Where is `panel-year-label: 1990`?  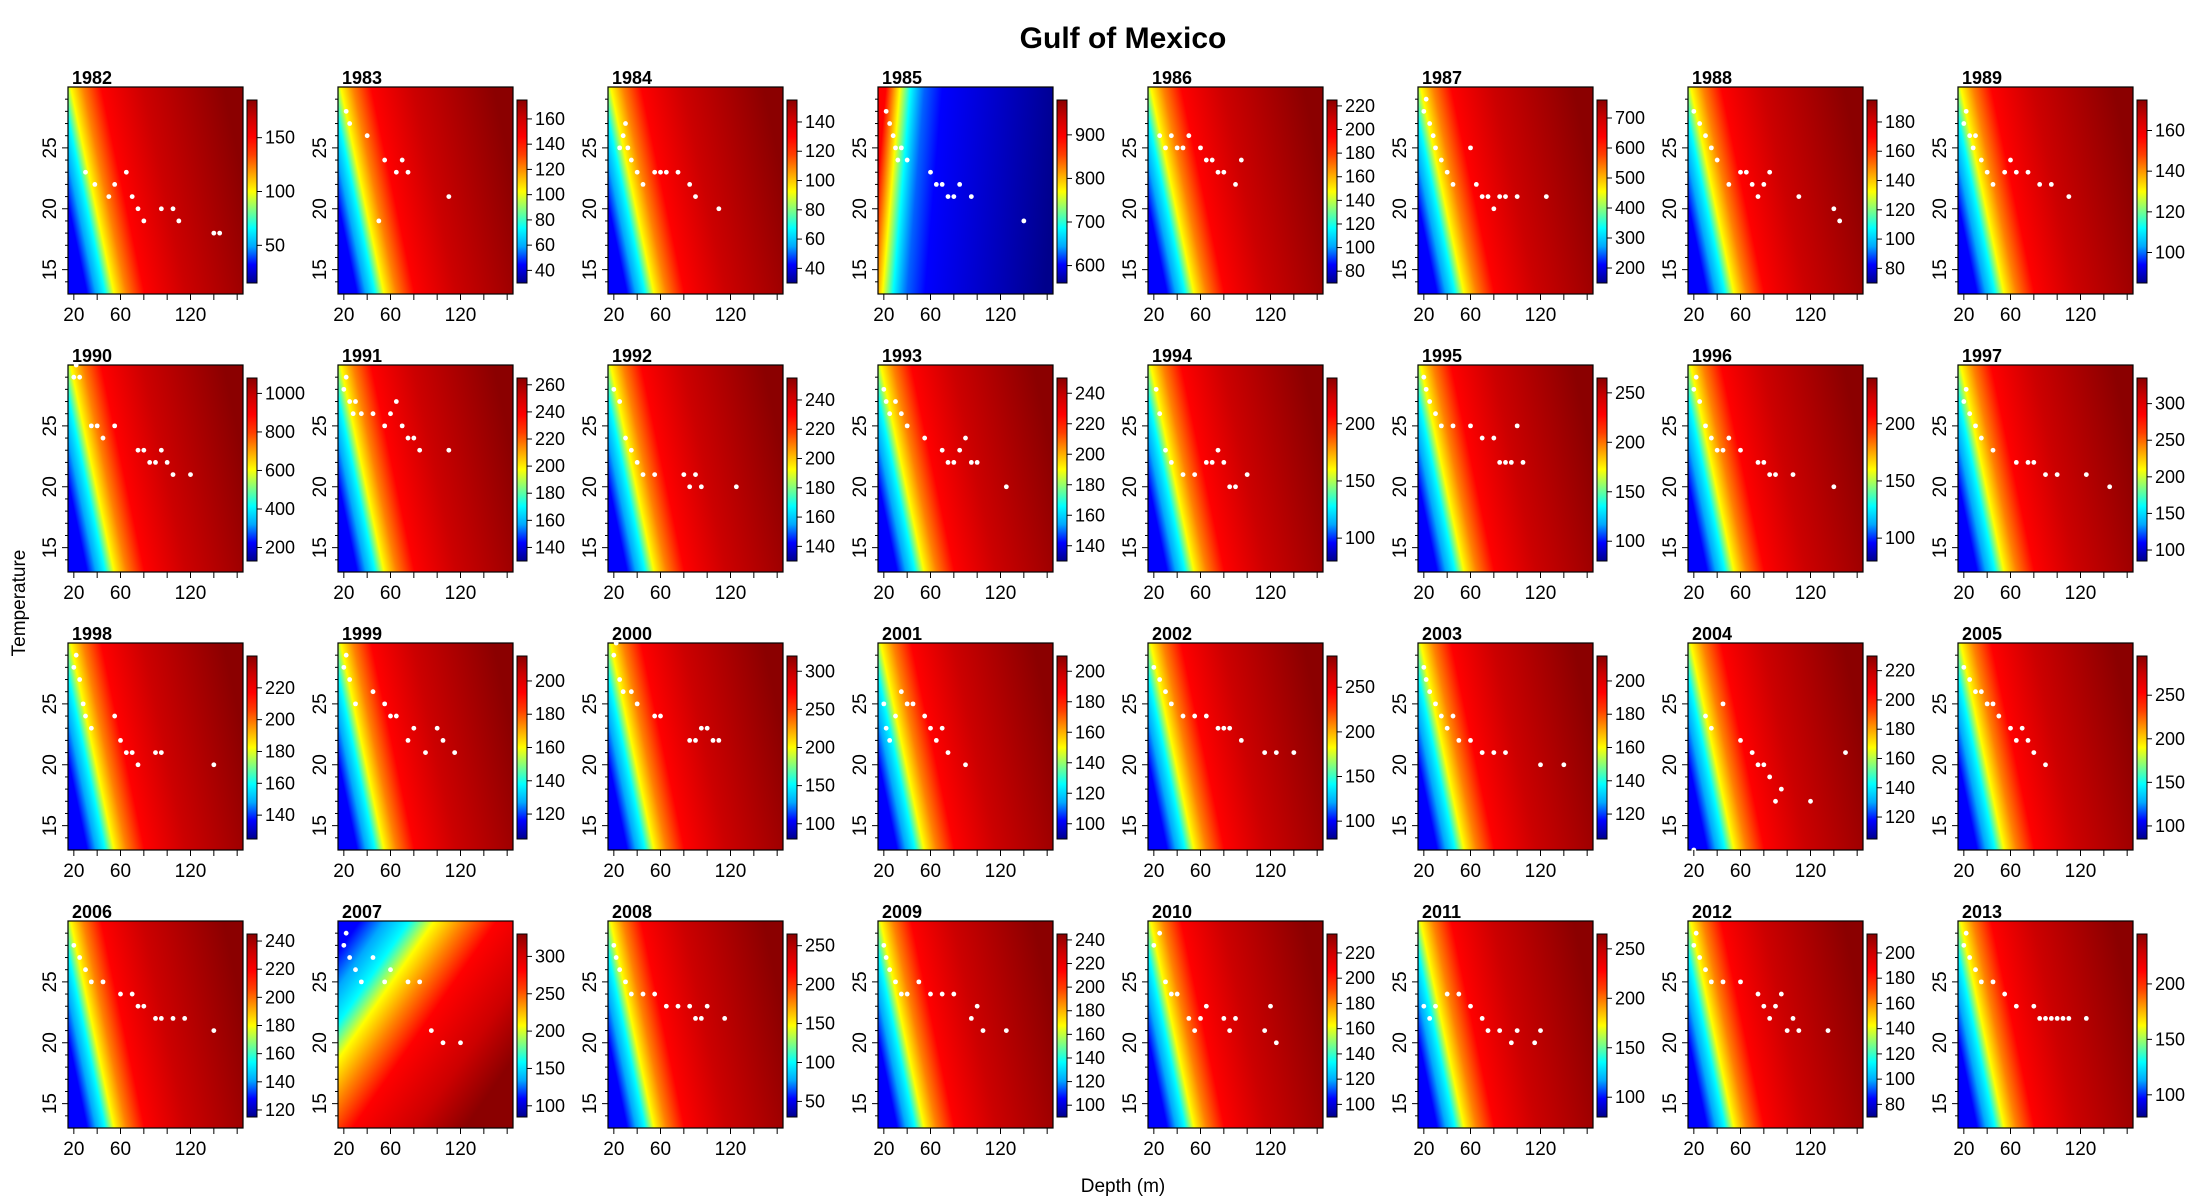
panel-year-label: 1990 is located at coordinates (92, 356).